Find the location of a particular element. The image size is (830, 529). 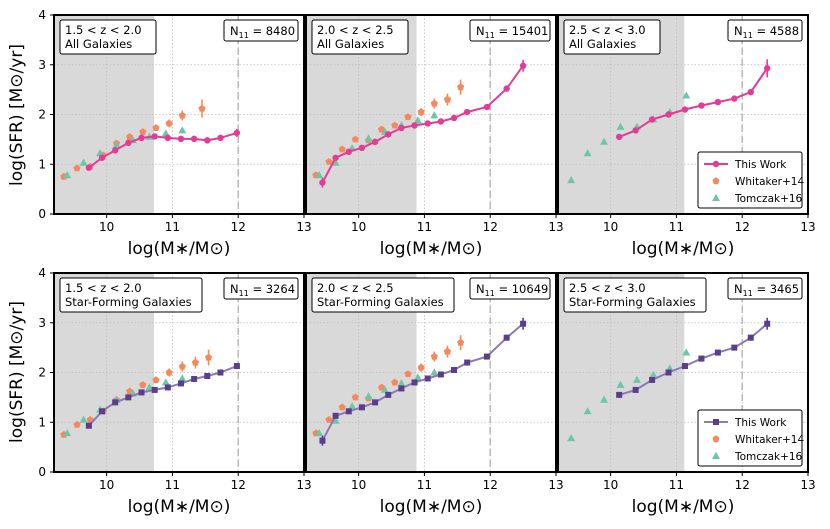

y-axis-title-bottom: log(SFR) [M⊙/yr] is located at coordinates (17, 372).